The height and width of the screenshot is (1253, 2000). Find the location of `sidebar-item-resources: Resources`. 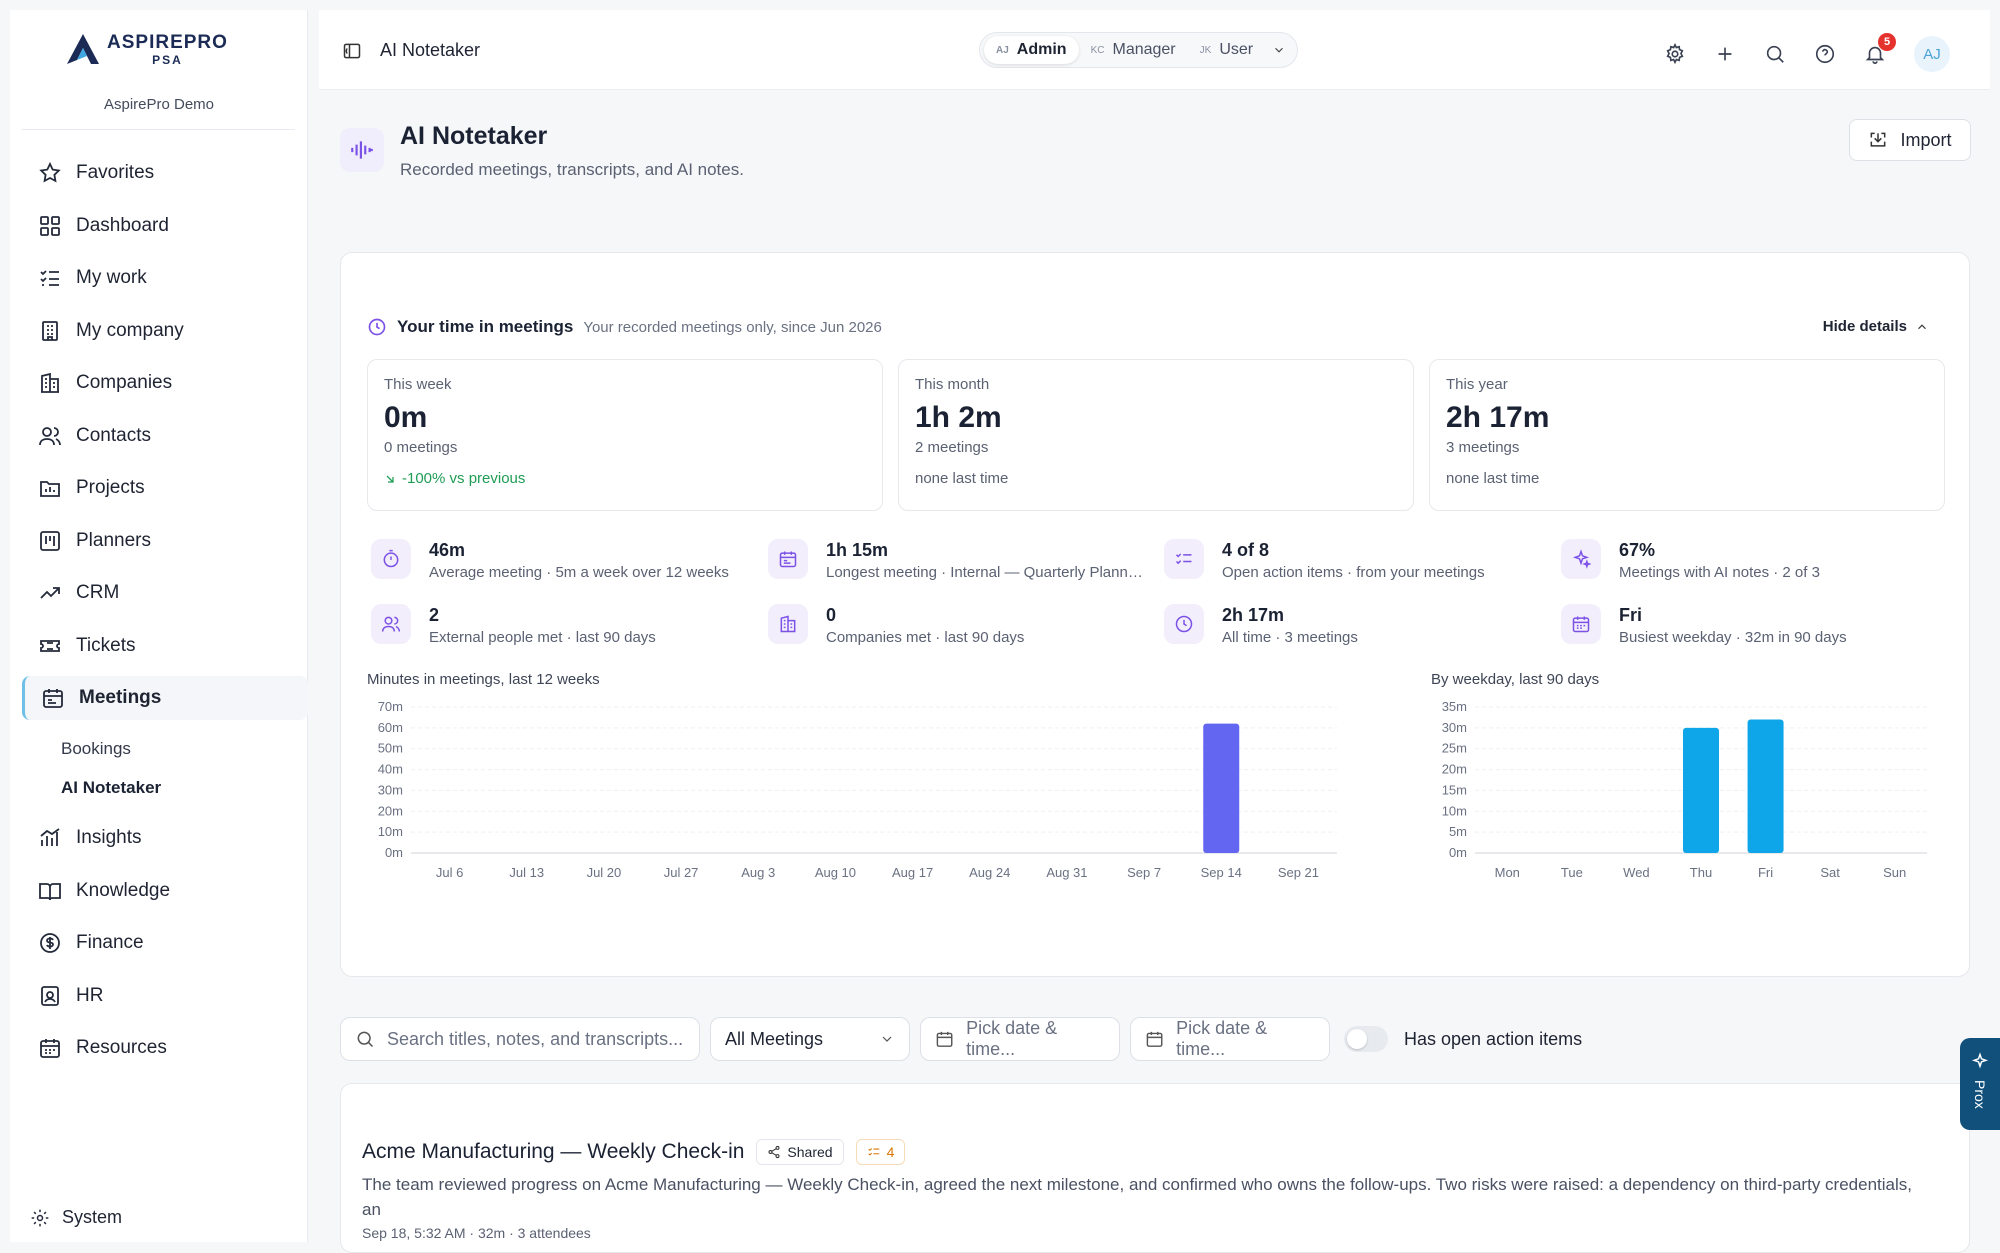

sidebar-item-resources: Resources is located at coordinates (165, 1048).